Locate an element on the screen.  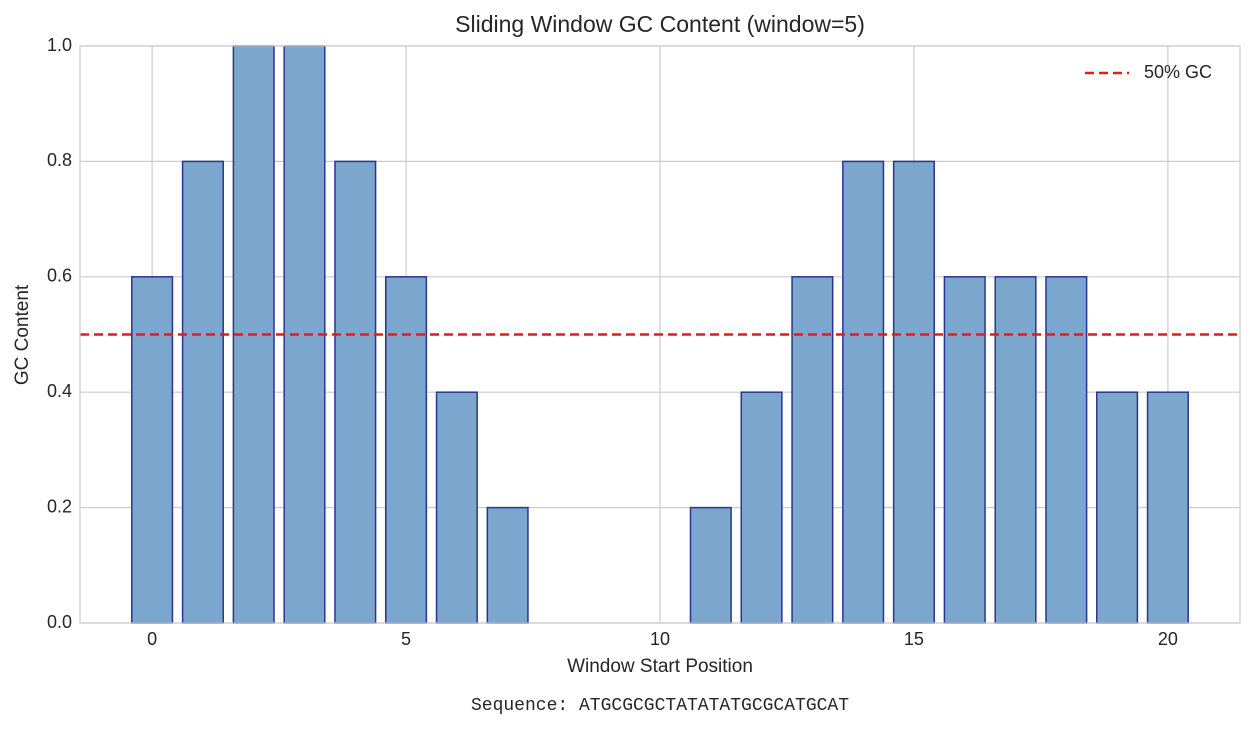
y-tick-label: 0.2 is located at coordinates (59, 506).